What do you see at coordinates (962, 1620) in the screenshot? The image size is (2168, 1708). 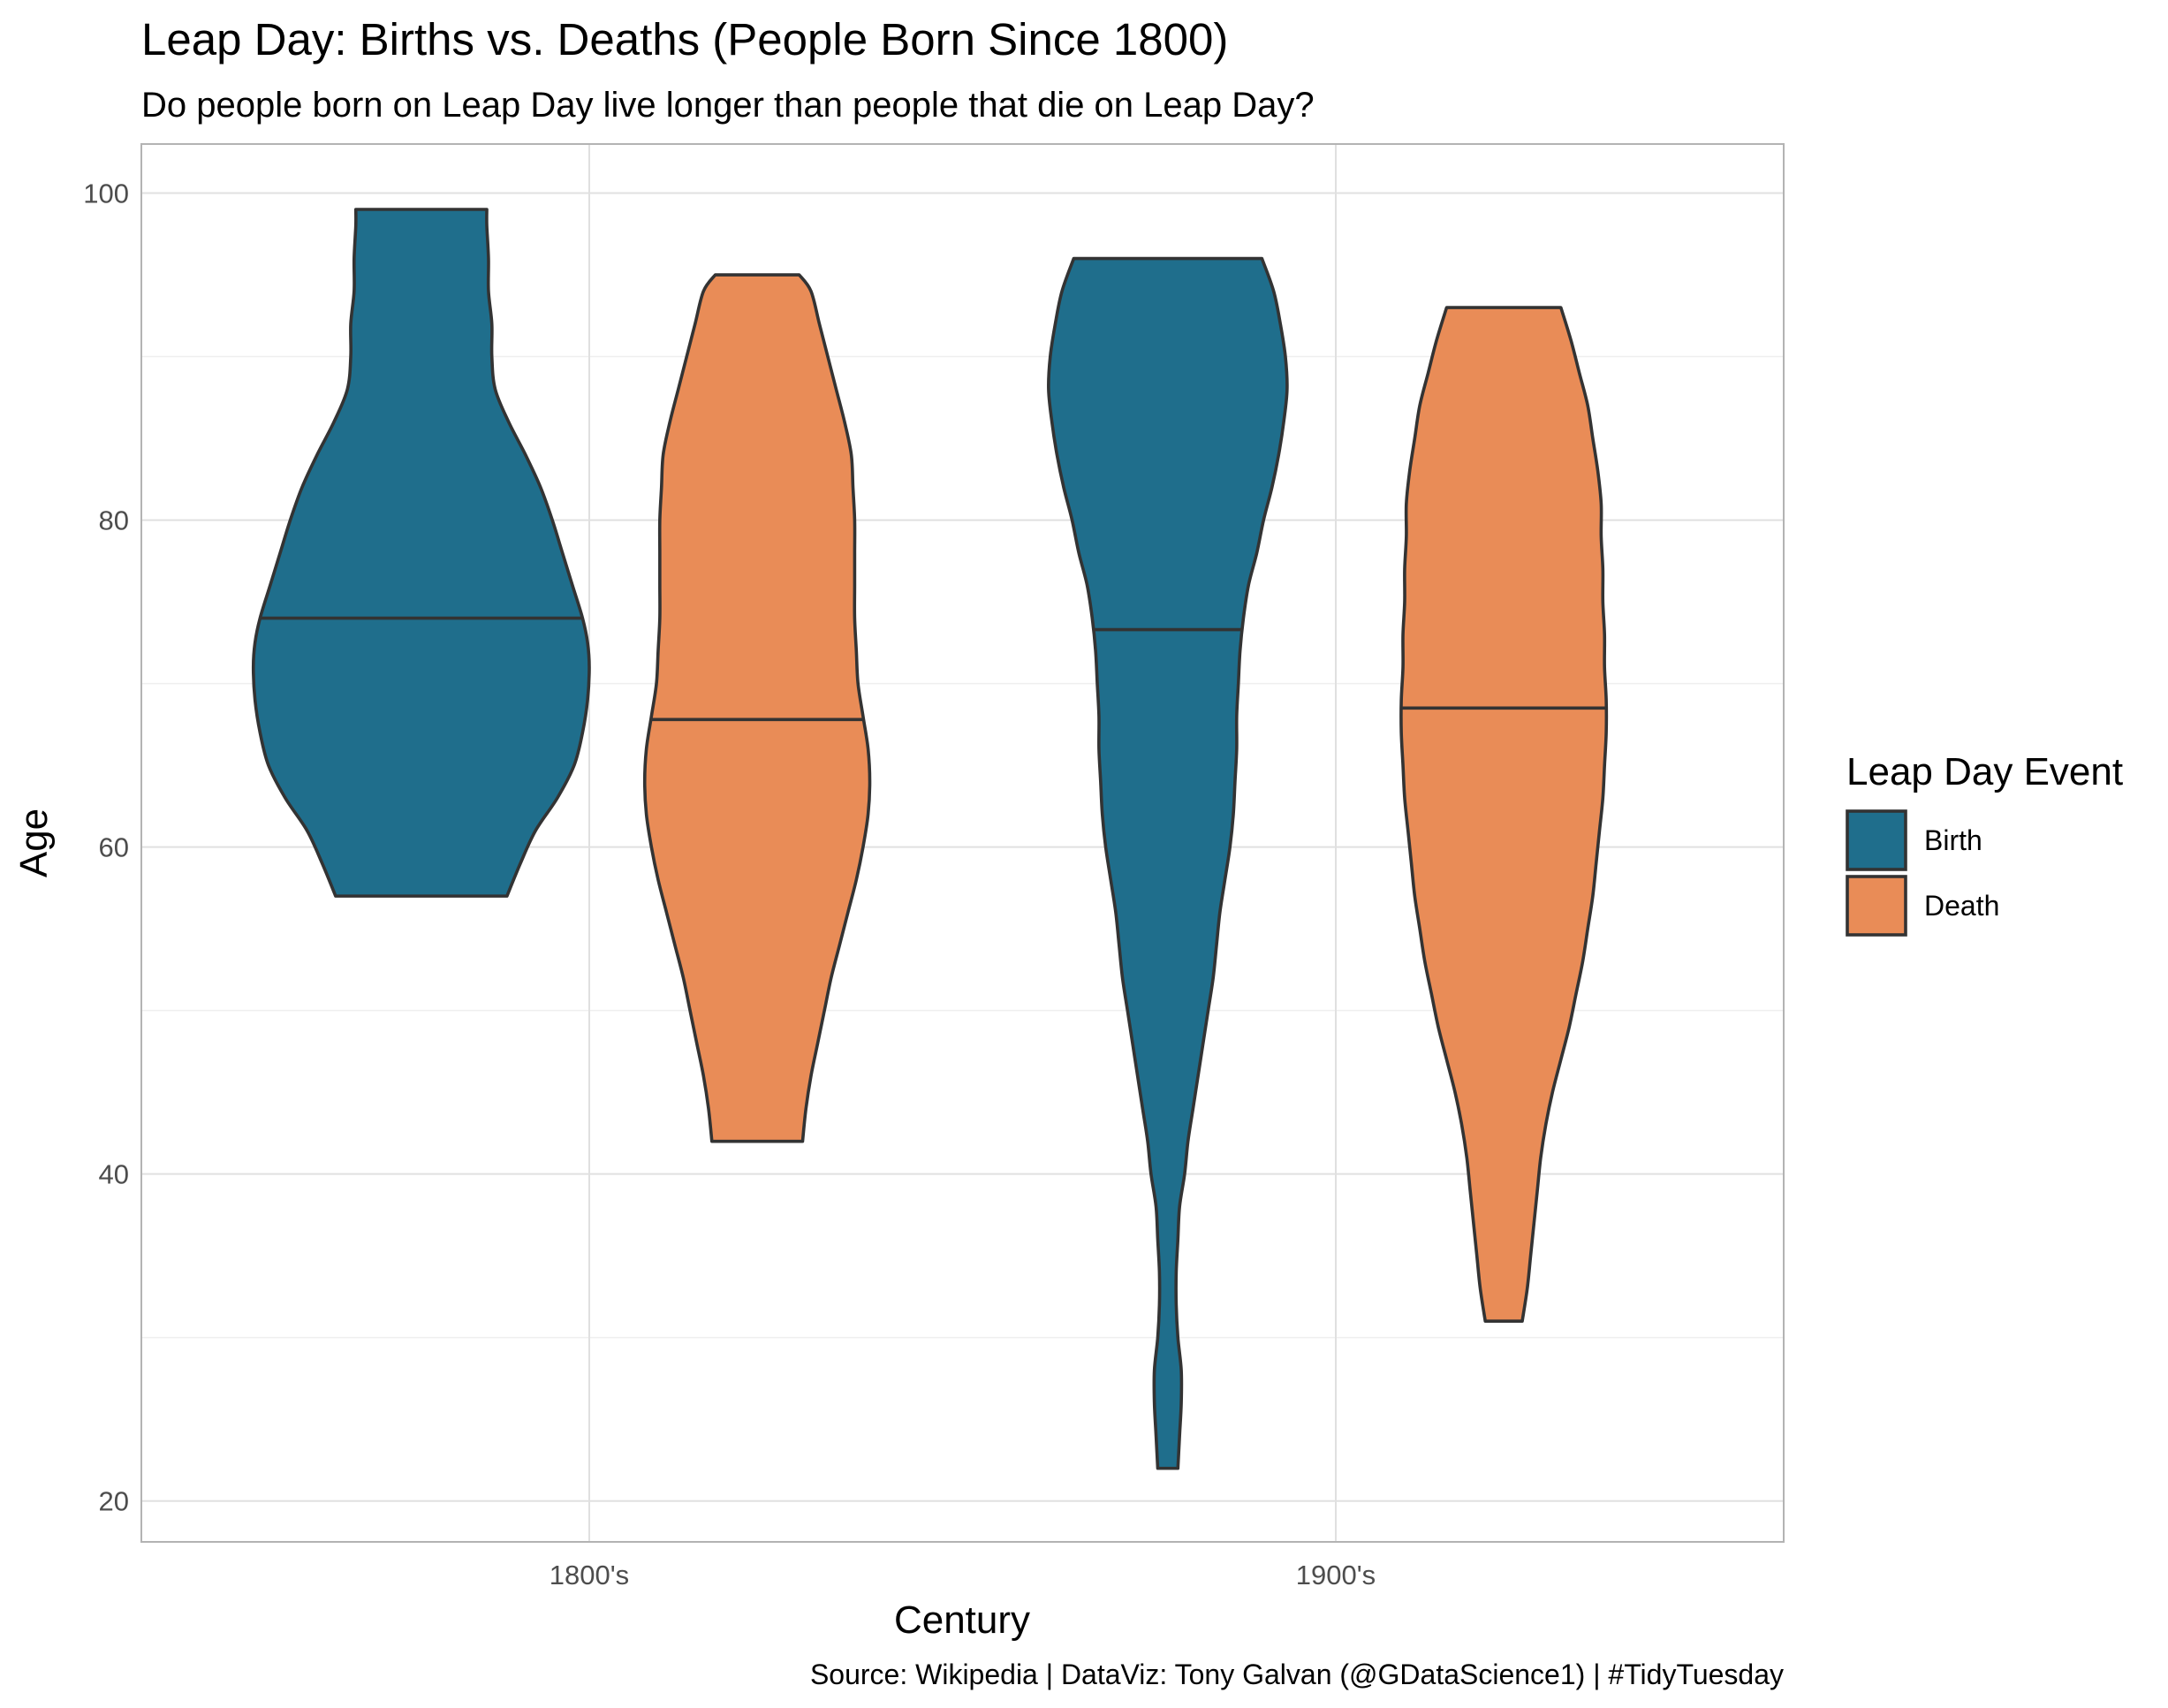 I see `x-axis-title: Century` at bounding box center [962, 1620].